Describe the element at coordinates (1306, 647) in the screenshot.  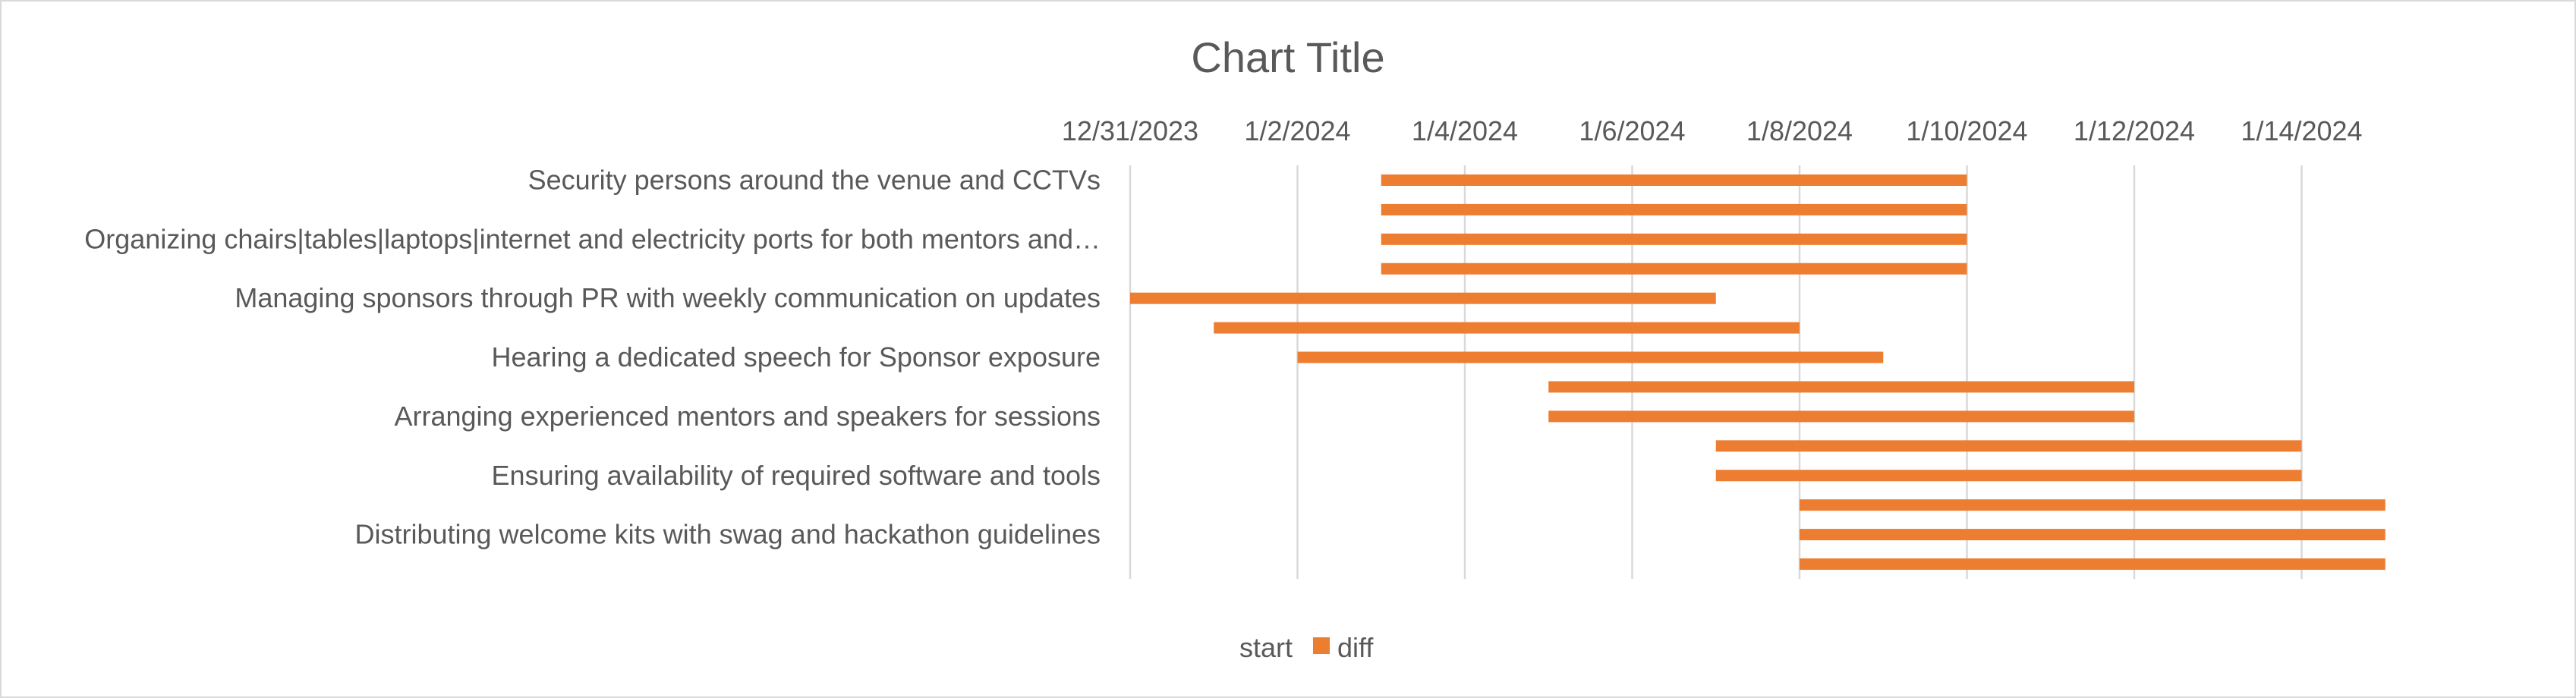
I see `legend: start diff` at that location.